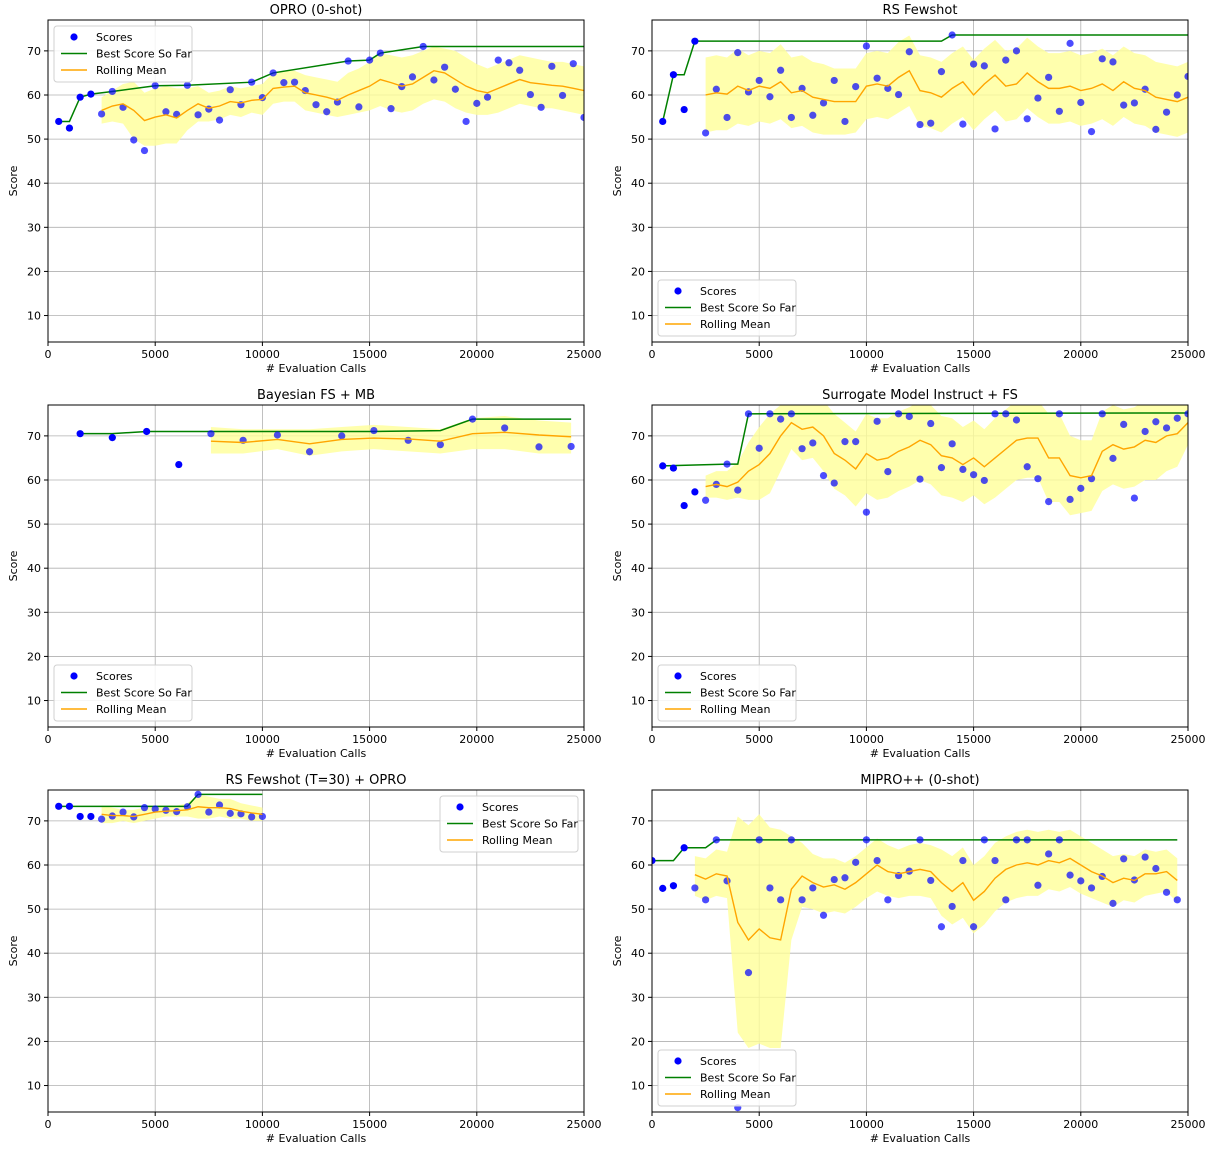 The height and width of the screenshot is (1152, 1213). What do you see at coordinates (155, 739) in the screenshot?
I see `x-tick-label: 5000` at bounding box center [155, 739].